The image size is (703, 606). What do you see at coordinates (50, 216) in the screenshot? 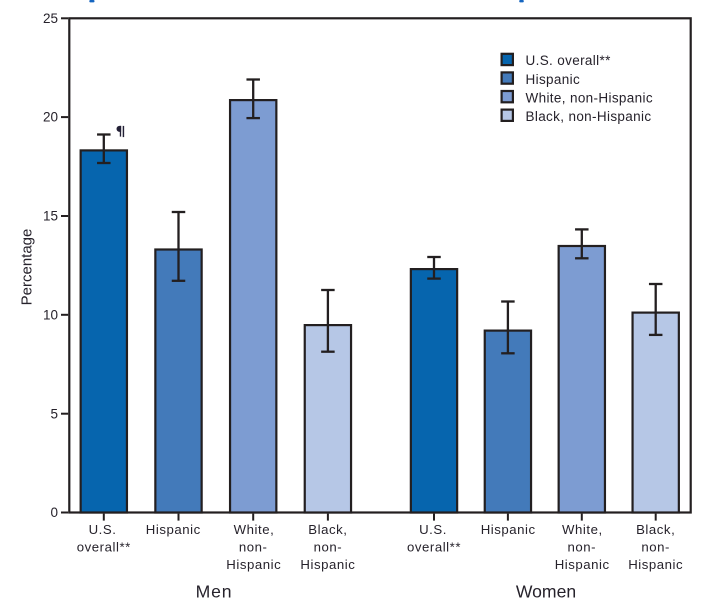
I see `svg-text: 15` at bounding box center [50, 216].